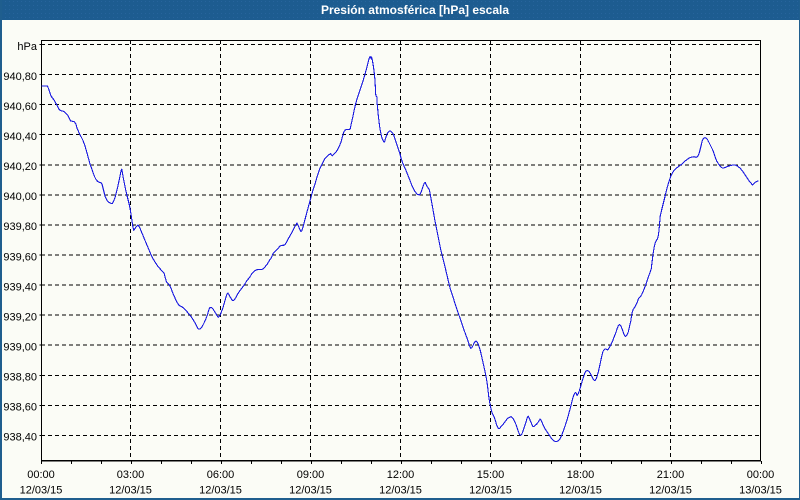 The height and width of the screenshot is (500, 800). I want to click on svg-text: 03:00, so click(131, 475).